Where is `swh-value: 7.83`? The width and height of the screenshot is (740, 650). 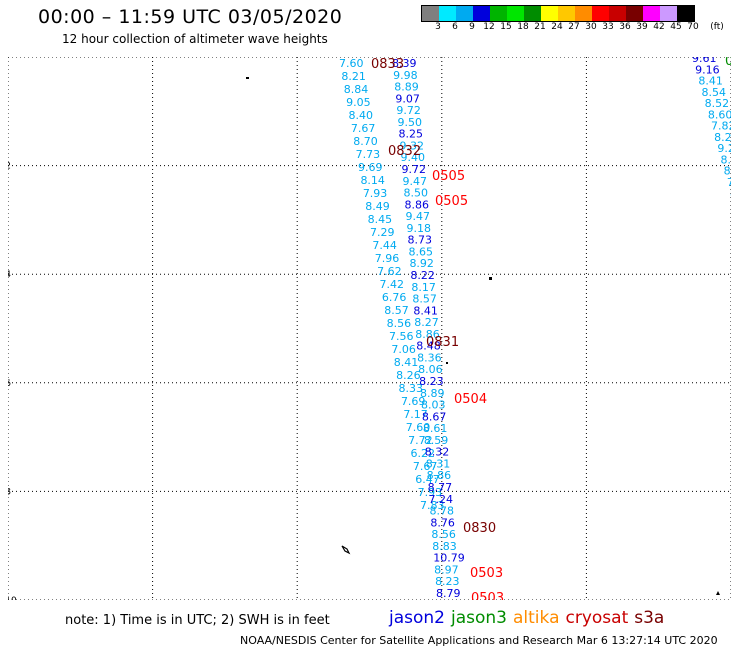
swh-value: 7.83 is located at coordinates (432, 505).